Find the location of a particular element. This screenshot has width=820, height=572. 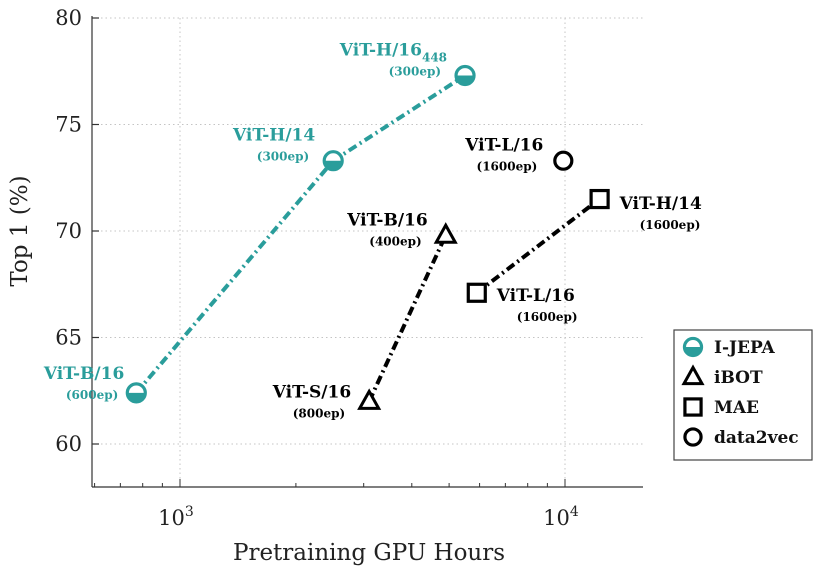

legend-label: MAE is located at coordinates (736, 408).